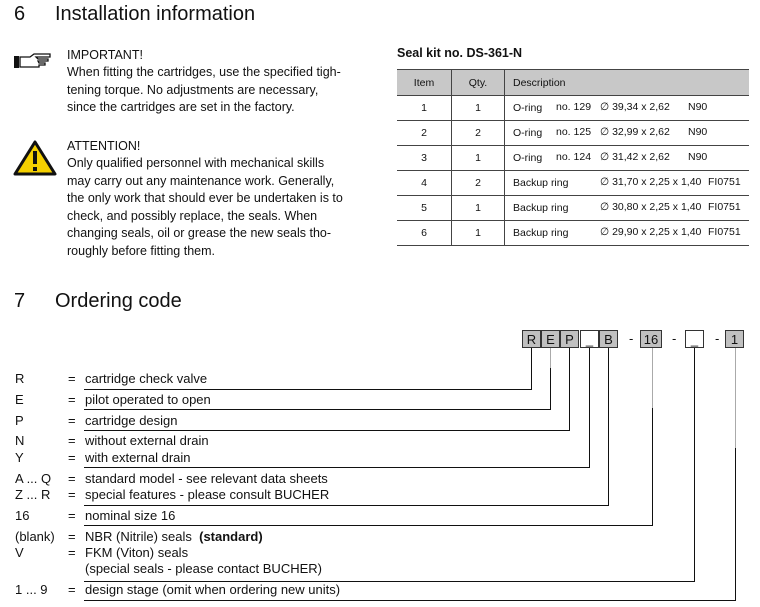 The width and height of the screenshot is (760, 607). I want to click on seal-number: no. 129, so click(574, 107).